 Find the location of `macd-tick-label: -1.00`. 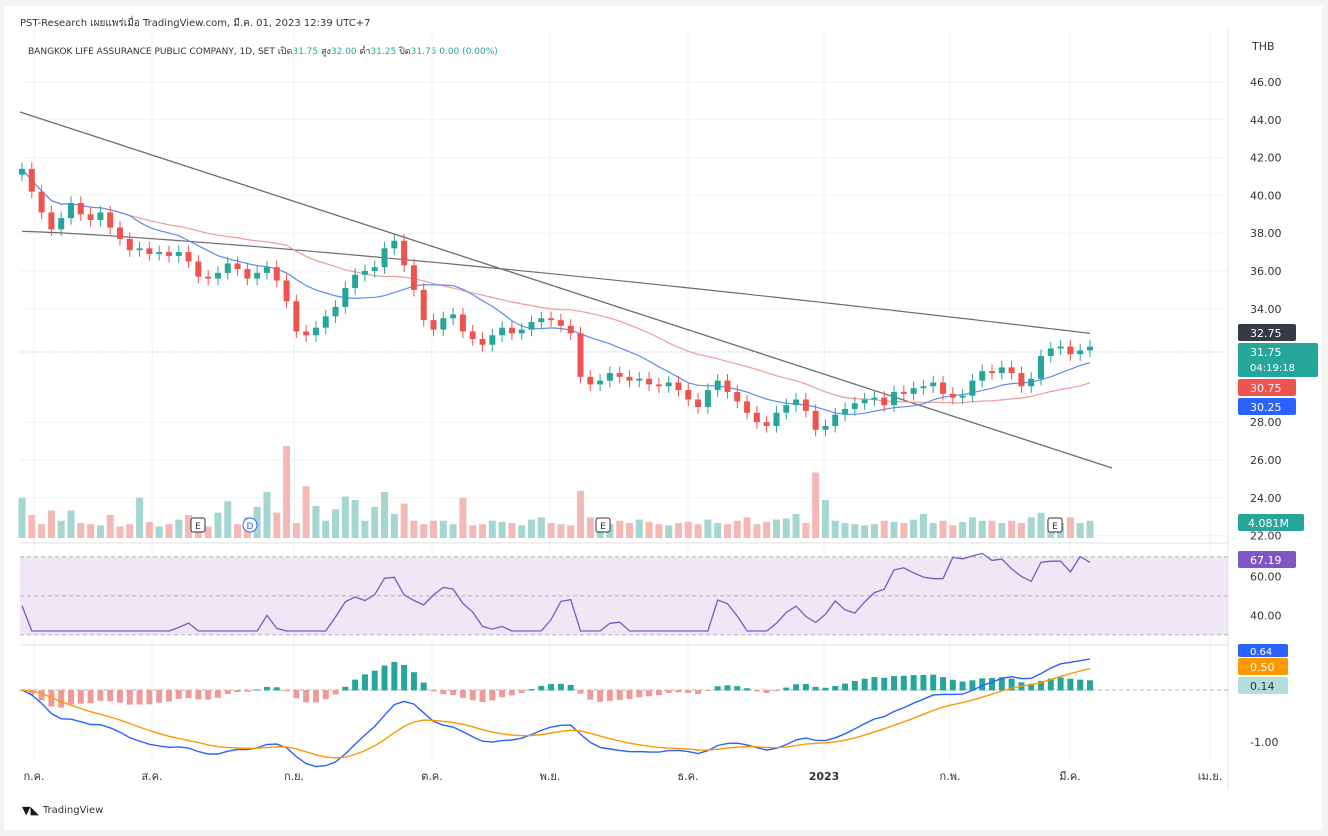

macd-tick-label: -1.00 is located at coordinates (1264, 742).